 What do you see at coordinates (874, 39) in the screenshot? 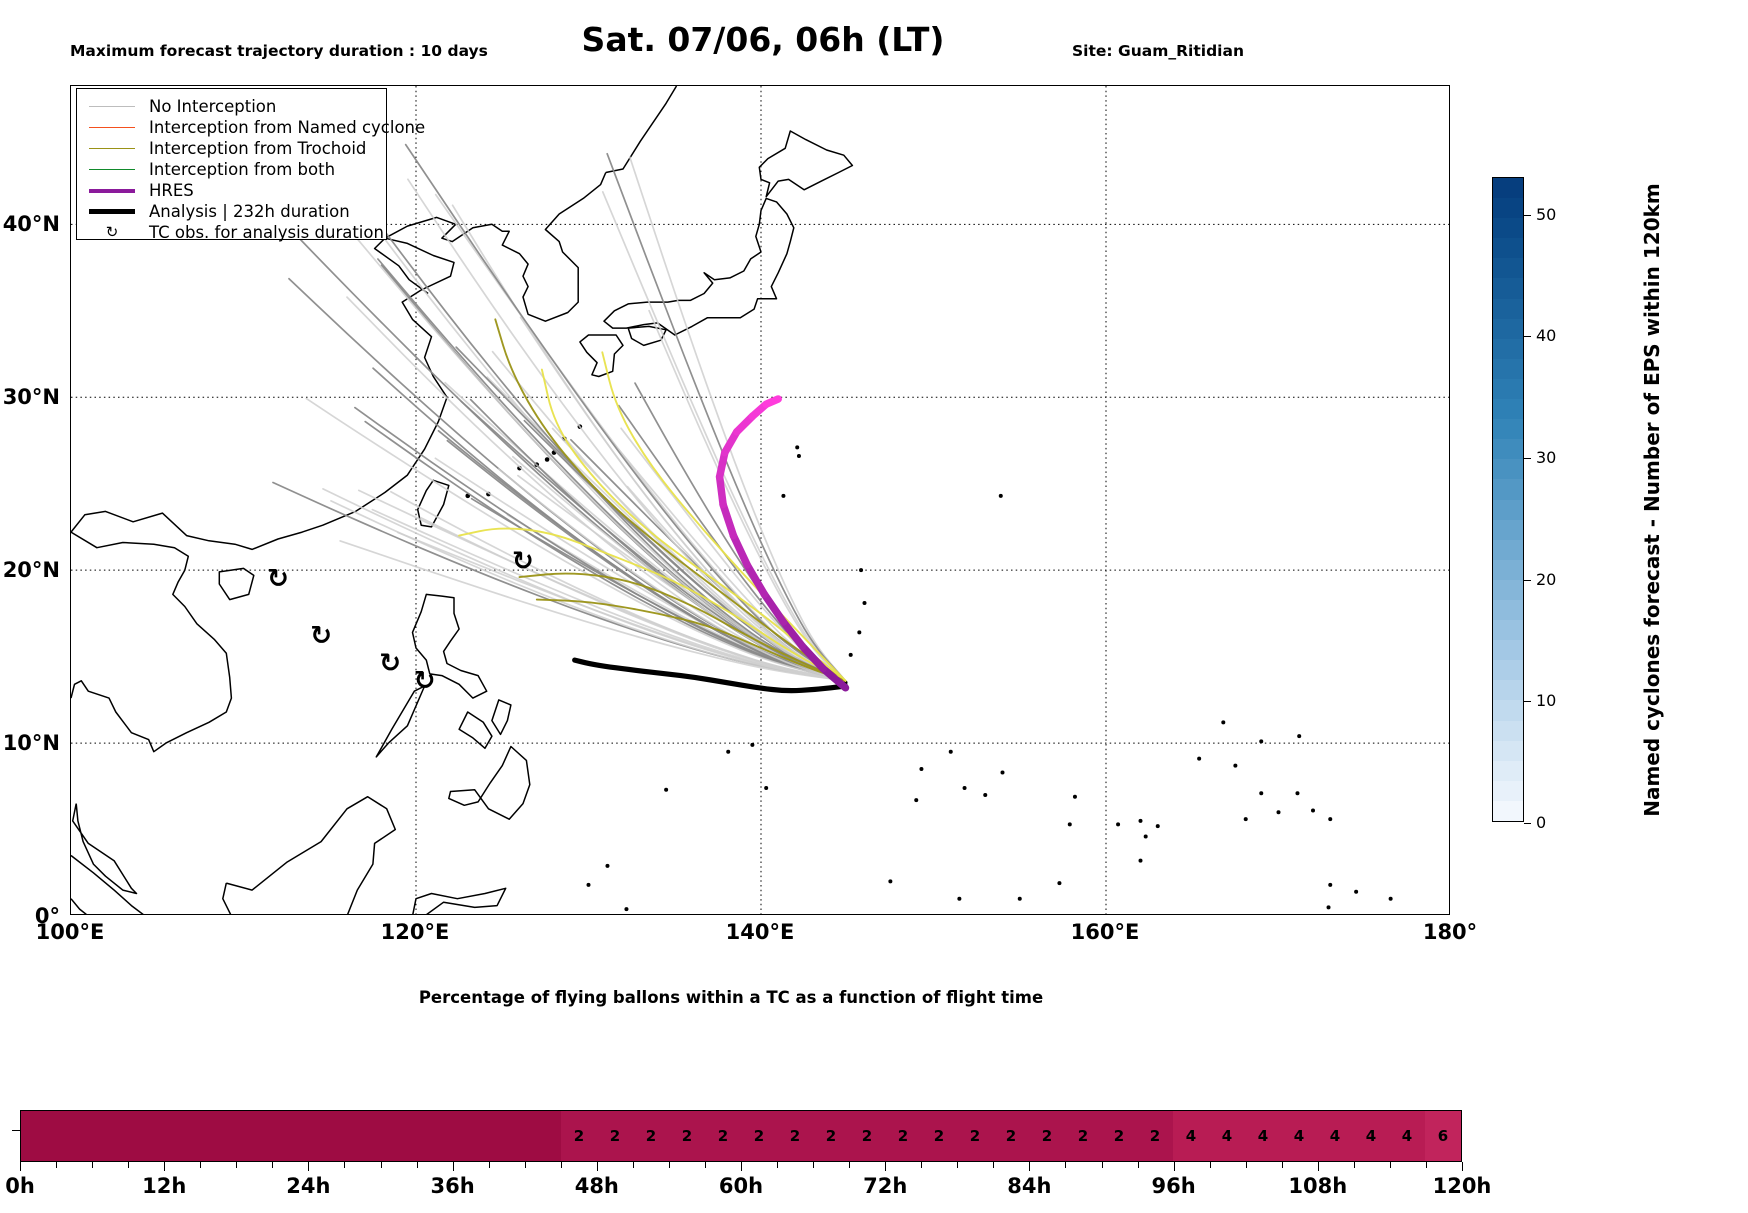
I see `page-title: Sat. 07/06, 06h (LT)` at bounding box center [874, 39].